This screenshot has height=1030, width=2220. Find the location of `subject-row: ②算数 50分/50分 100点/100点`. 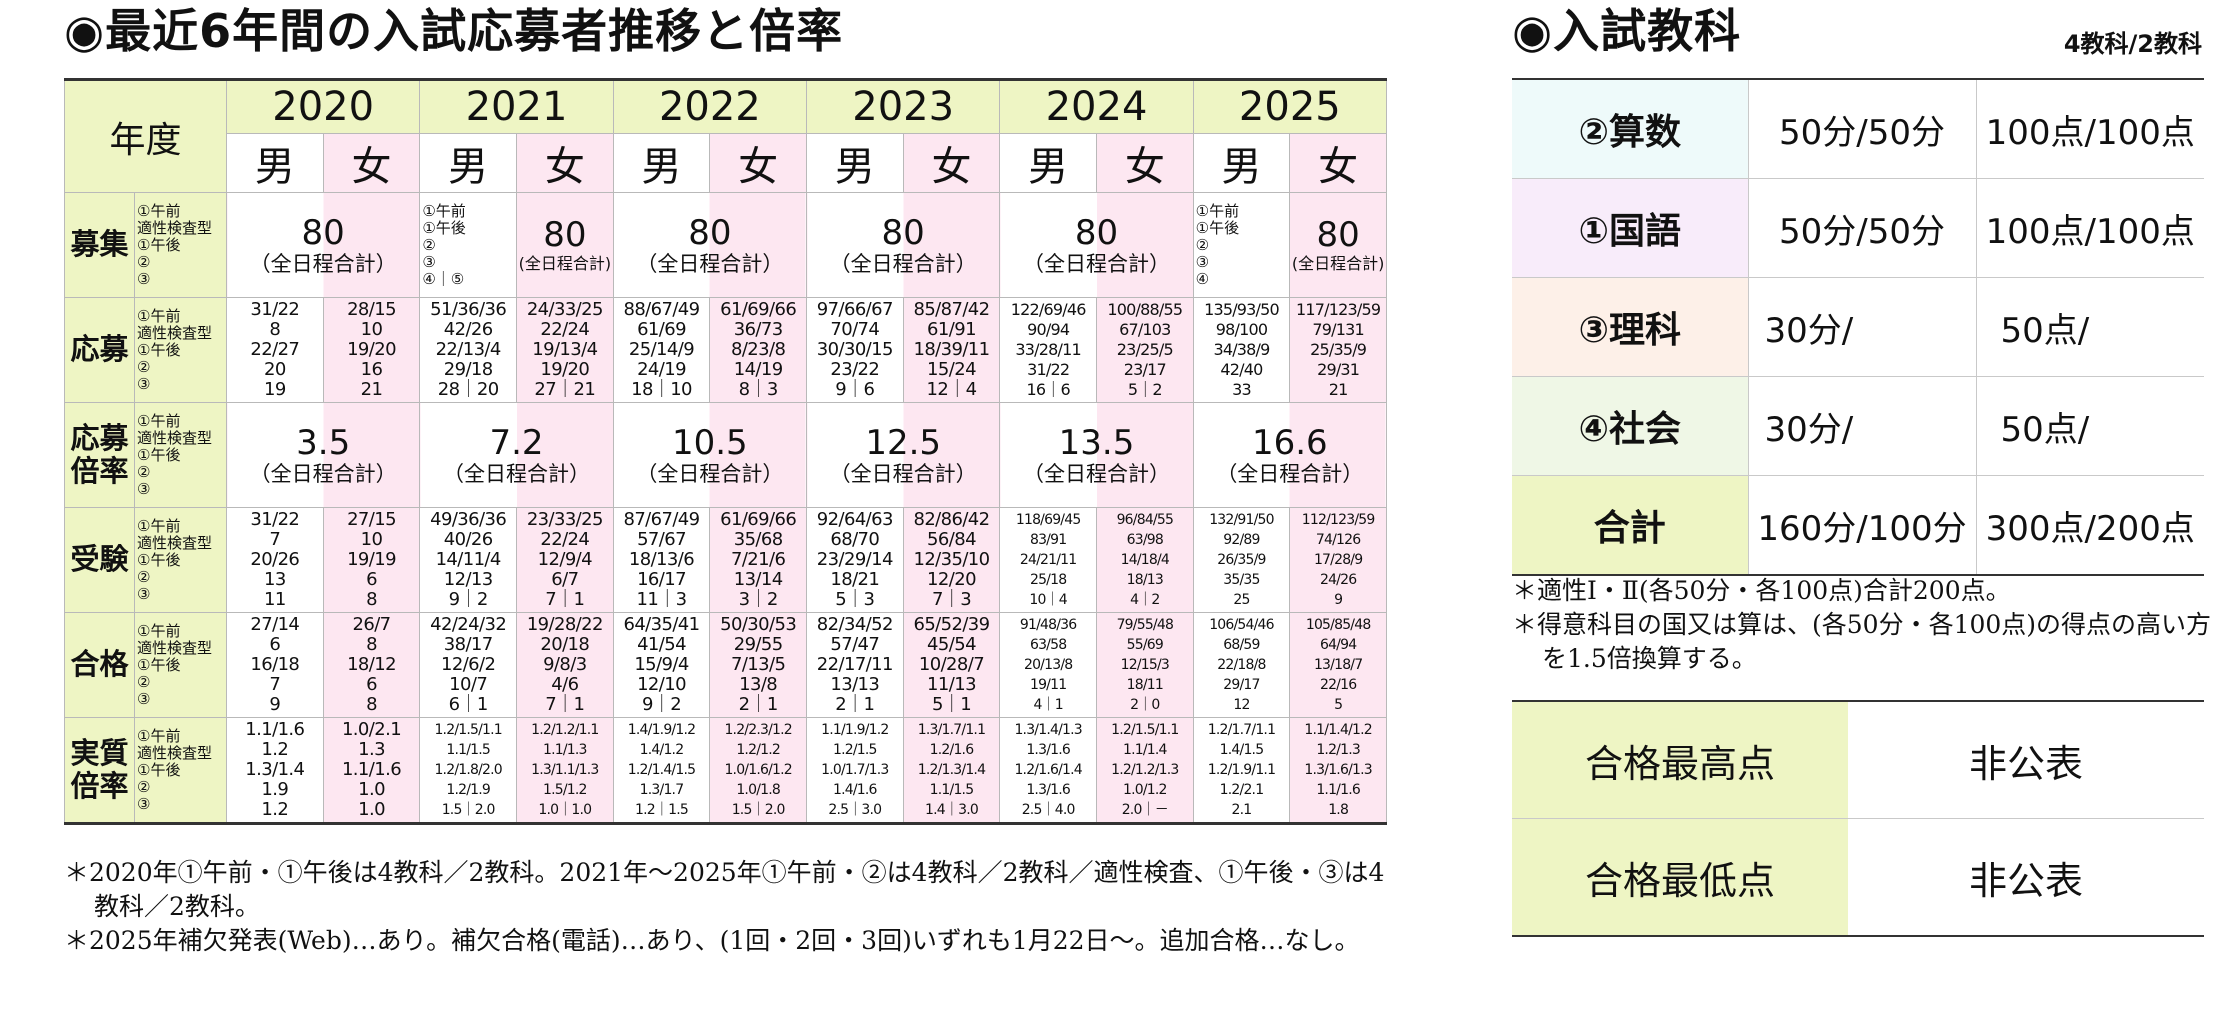

subject-row: ②算数 50分/50分 100点/100点 is located at coordinates (1858, 129).